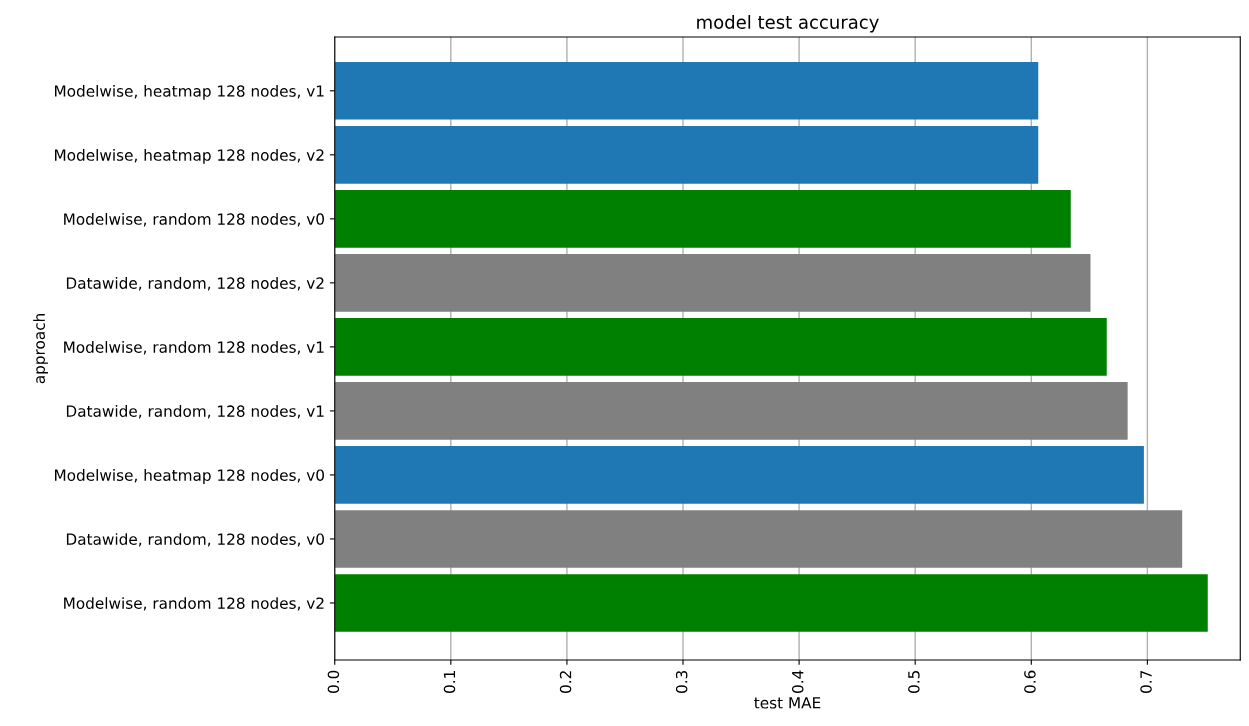  What do you see at coordinates (40, 349) in the screenshot?
I see `y-axis-title: approach` at bounding box center [40, 349].